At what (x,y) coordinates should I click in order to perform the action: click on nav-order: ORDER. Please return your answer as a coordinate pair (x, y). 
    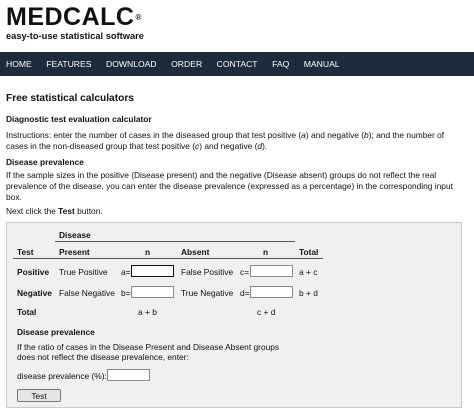
    Looking at the image, I should click on (187, 64).